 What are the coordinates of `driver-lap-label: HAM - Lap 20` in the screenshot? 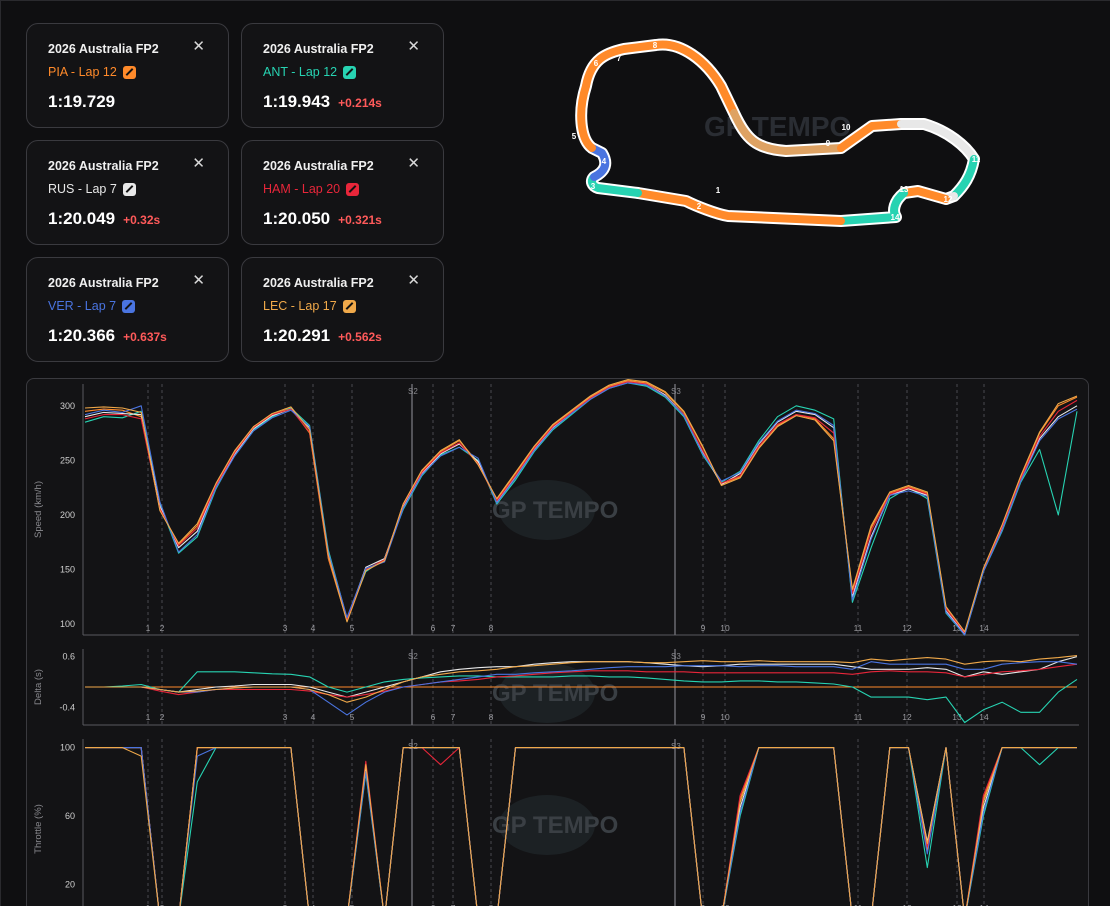 It's located at (302, 189).